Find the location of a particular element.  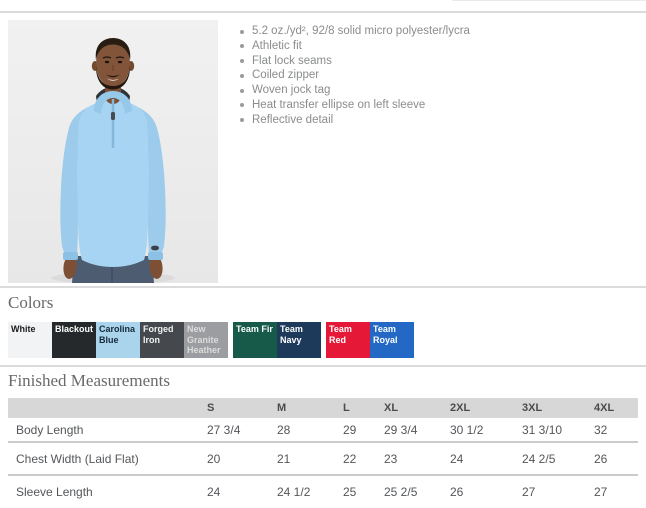

feature-item: Flat lock seams is located at coordinates (439, 61).